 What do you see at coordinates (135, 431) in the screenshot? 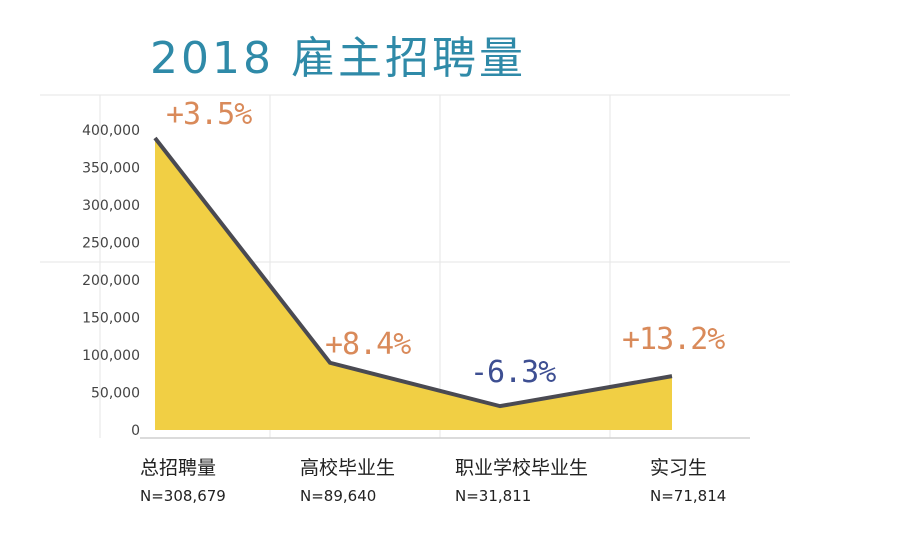
I see `y-tick-label: 0` at bounding box center [135, 431].